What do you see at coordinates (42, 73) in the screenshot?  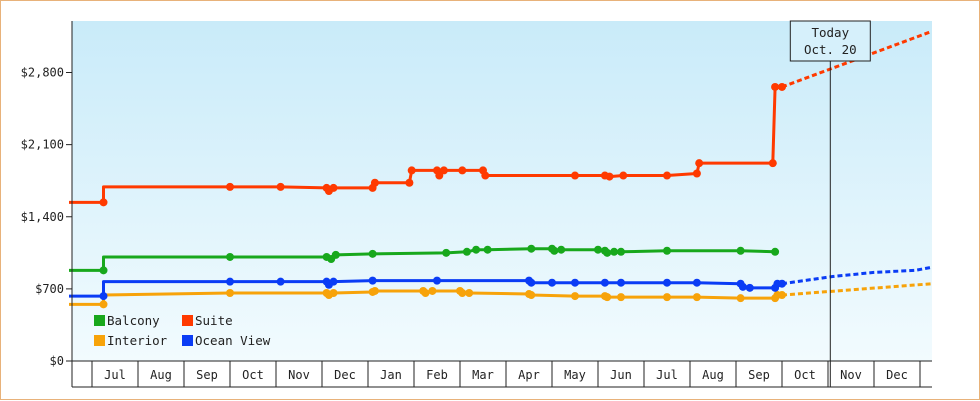 I see `y-tick-label: $2,800` at bounding box center [42, 73].